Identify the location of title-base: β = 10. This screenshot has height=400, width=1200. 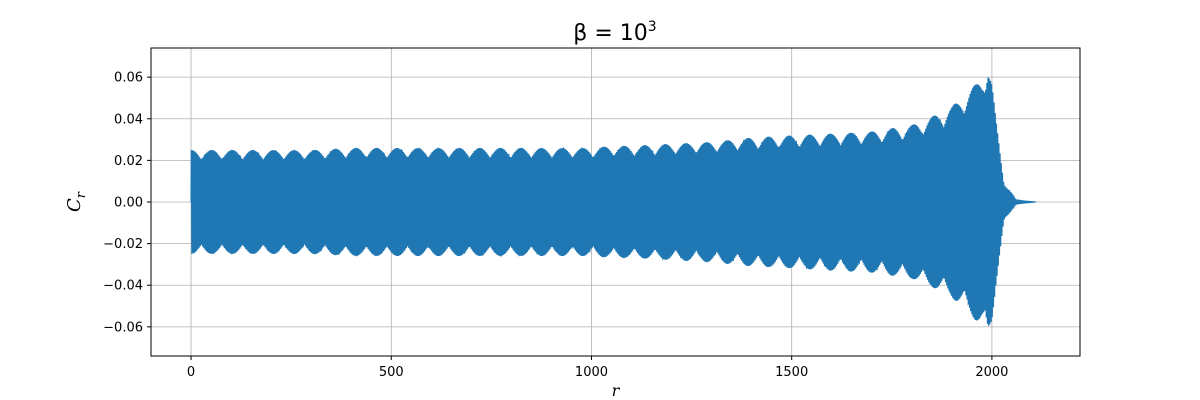
(610, 33).